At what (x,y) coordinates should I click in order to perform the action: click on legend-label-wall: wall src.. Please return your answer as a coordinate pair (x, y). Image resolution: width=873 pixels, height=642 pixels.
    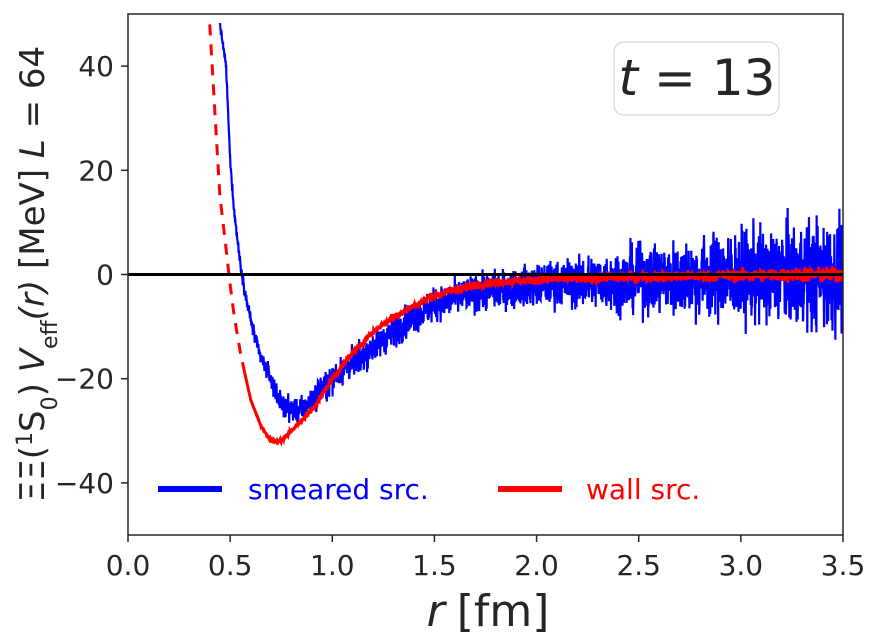
    Looking at the image, I should click on (643, 489).